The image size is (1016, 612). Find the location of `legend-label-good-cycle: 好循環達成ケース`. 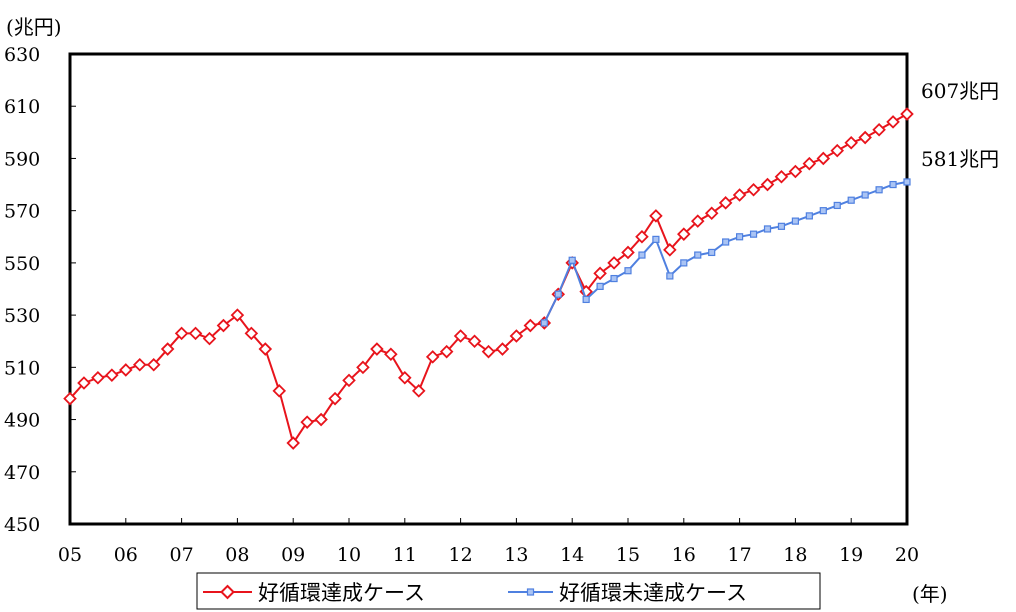

legend-label-good-cycle: 好循環達成ケース is located at coordinates (341, 593).